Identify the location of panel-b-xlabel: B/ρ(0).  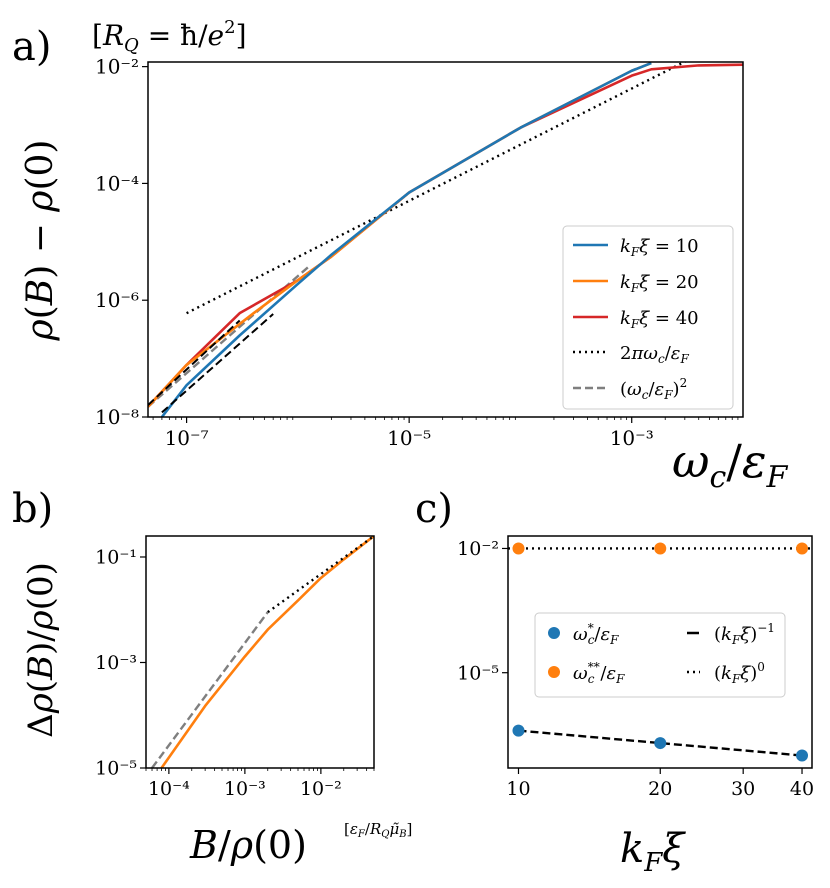
(248, 845).